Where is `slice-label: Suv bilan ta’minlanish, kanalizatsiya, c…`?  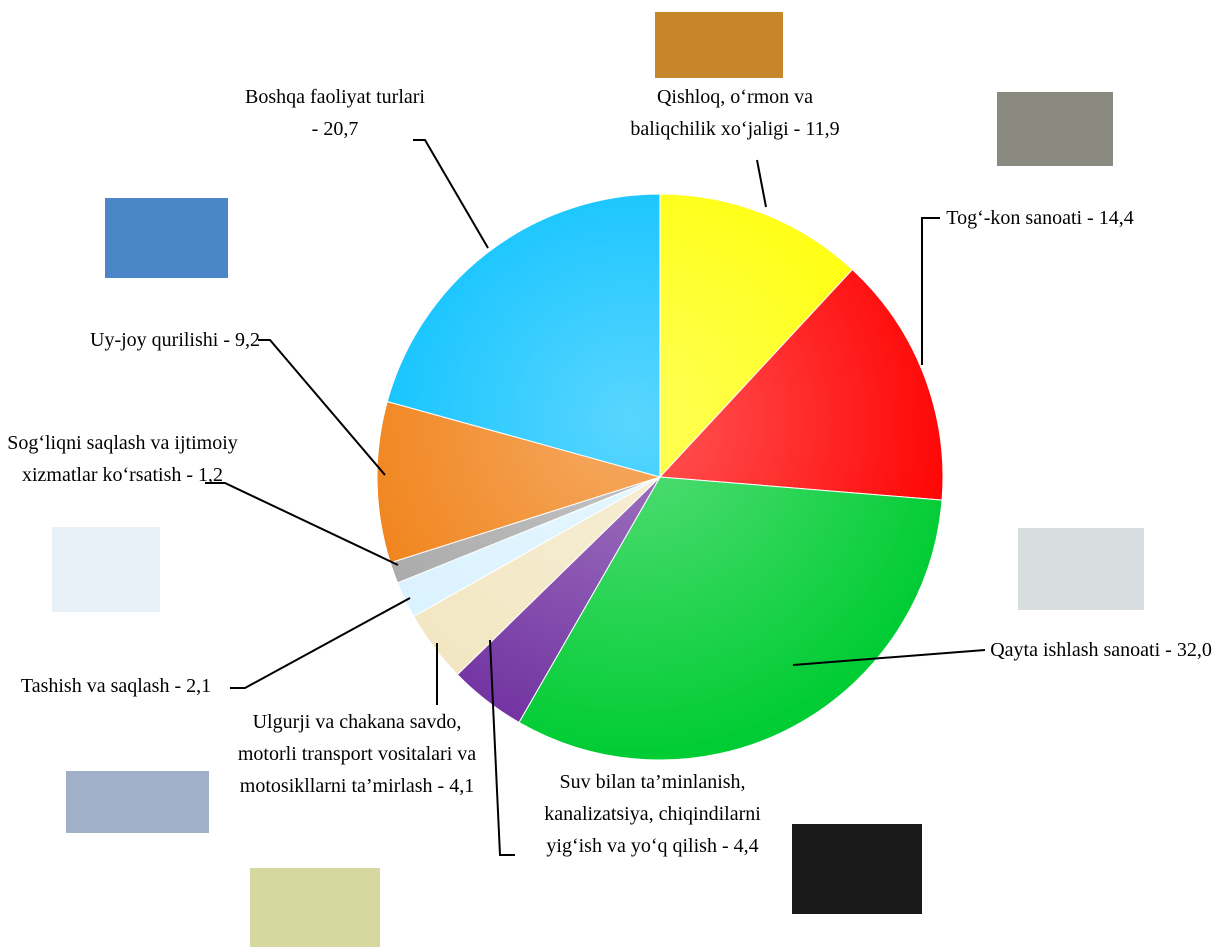
slice-label: Suv bilan ta’minlanish, kanalizatsiya, c… is located at coordinates (652, 814).